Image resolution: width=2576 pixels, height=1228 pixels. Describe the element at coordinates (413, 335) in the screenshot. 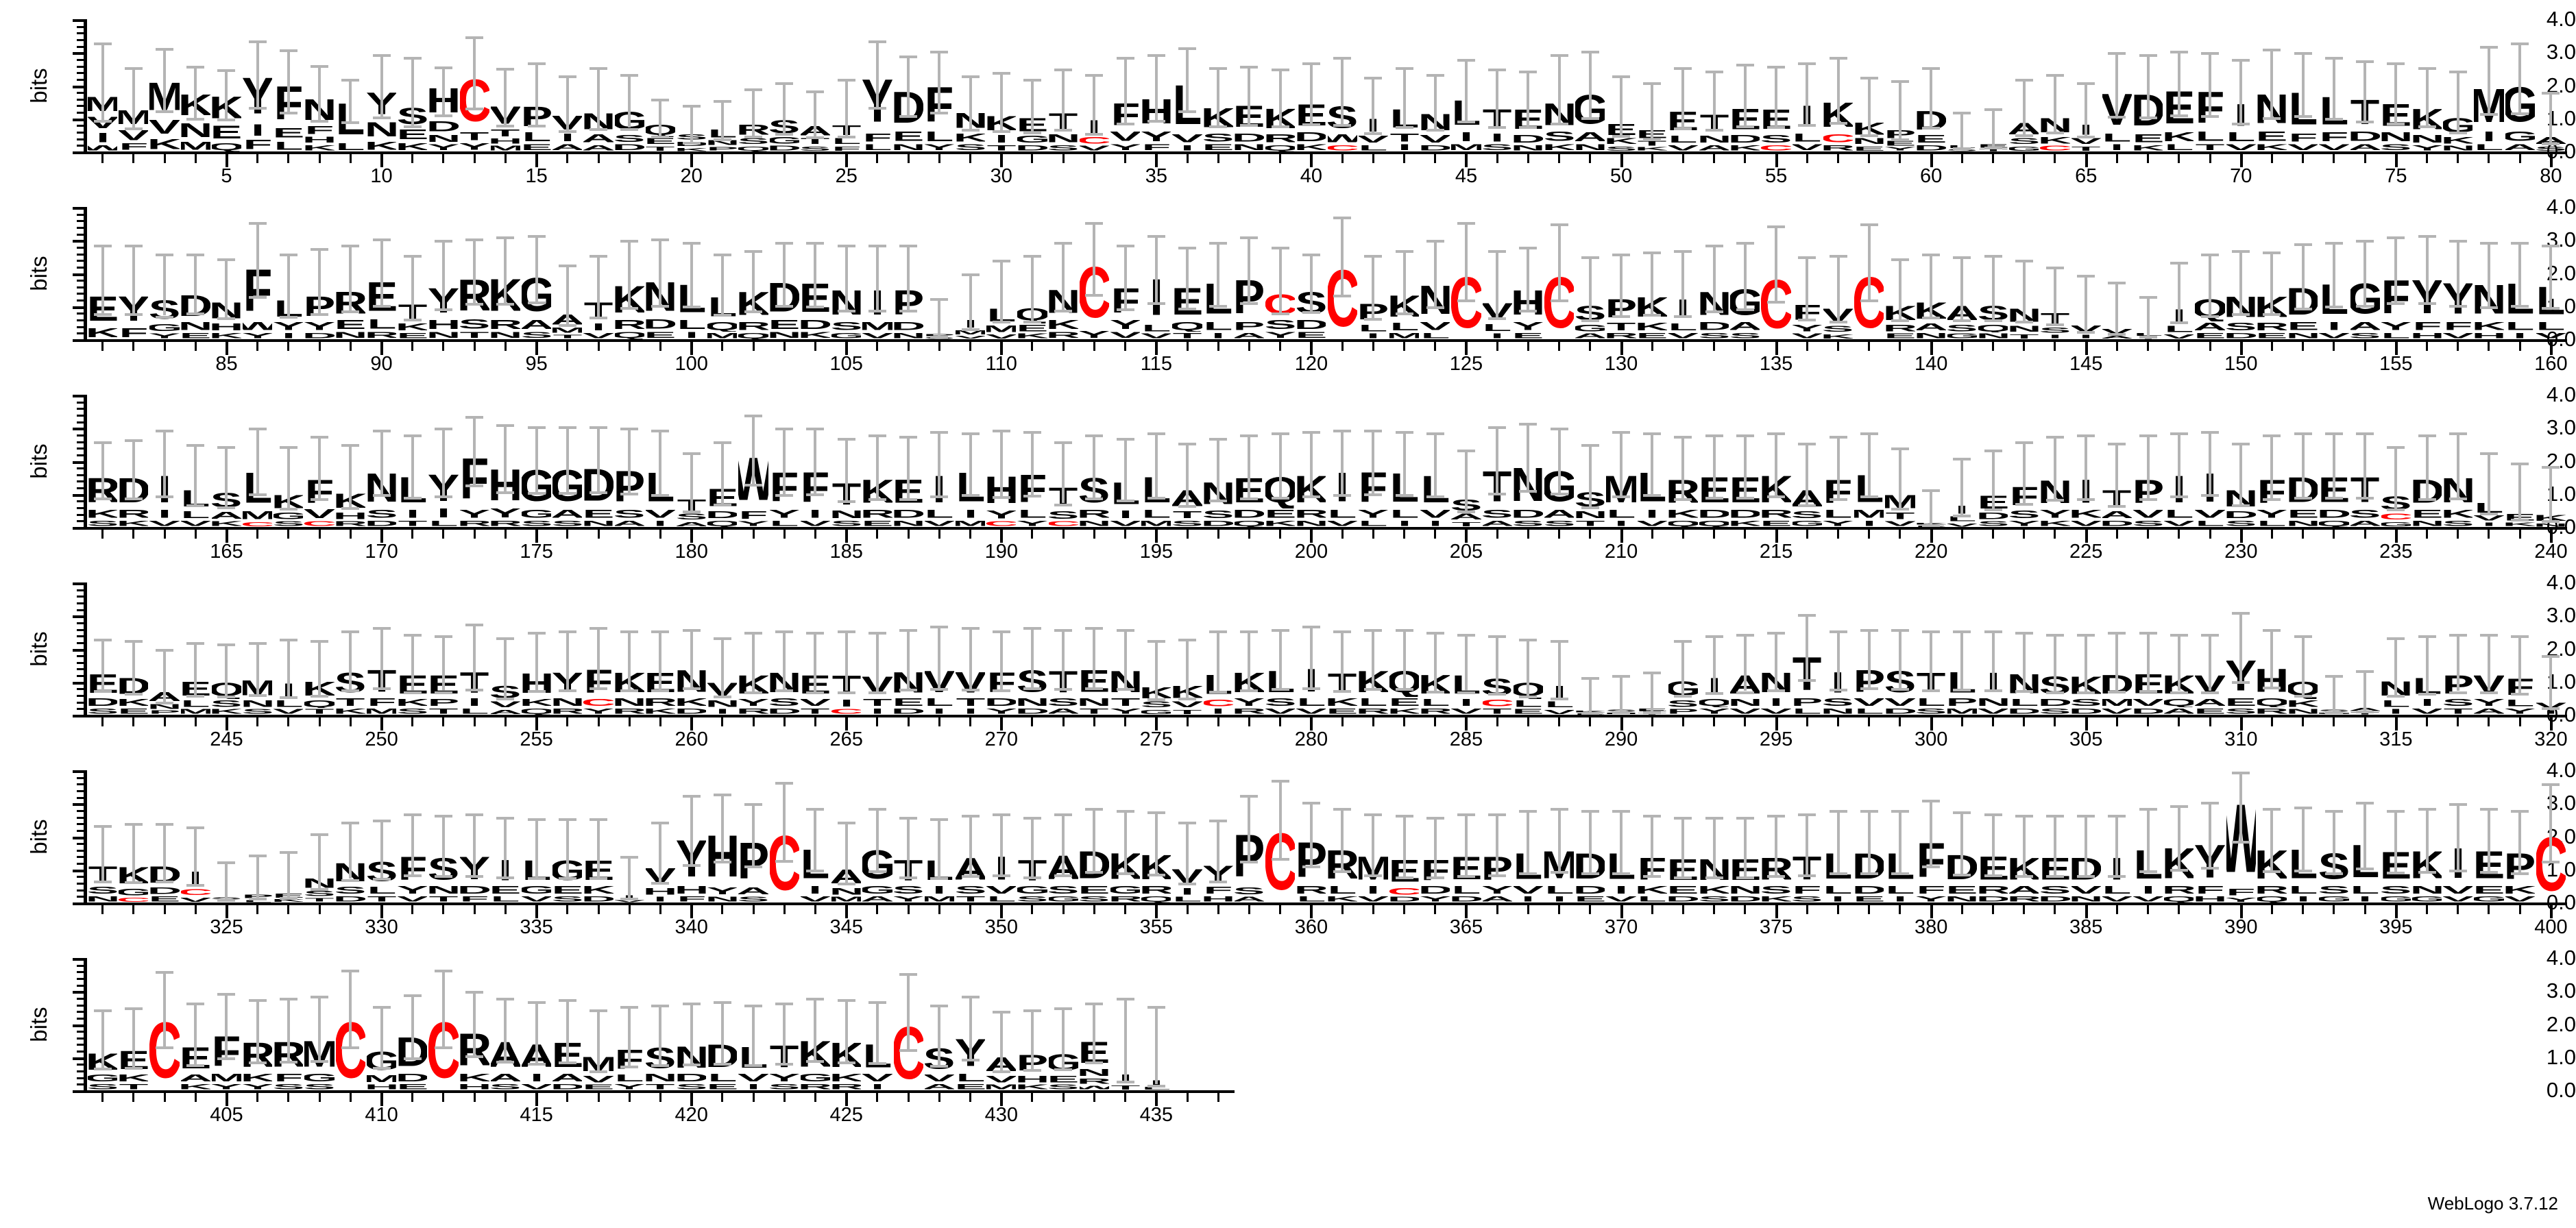

I see `logo-letter: E` at that location.